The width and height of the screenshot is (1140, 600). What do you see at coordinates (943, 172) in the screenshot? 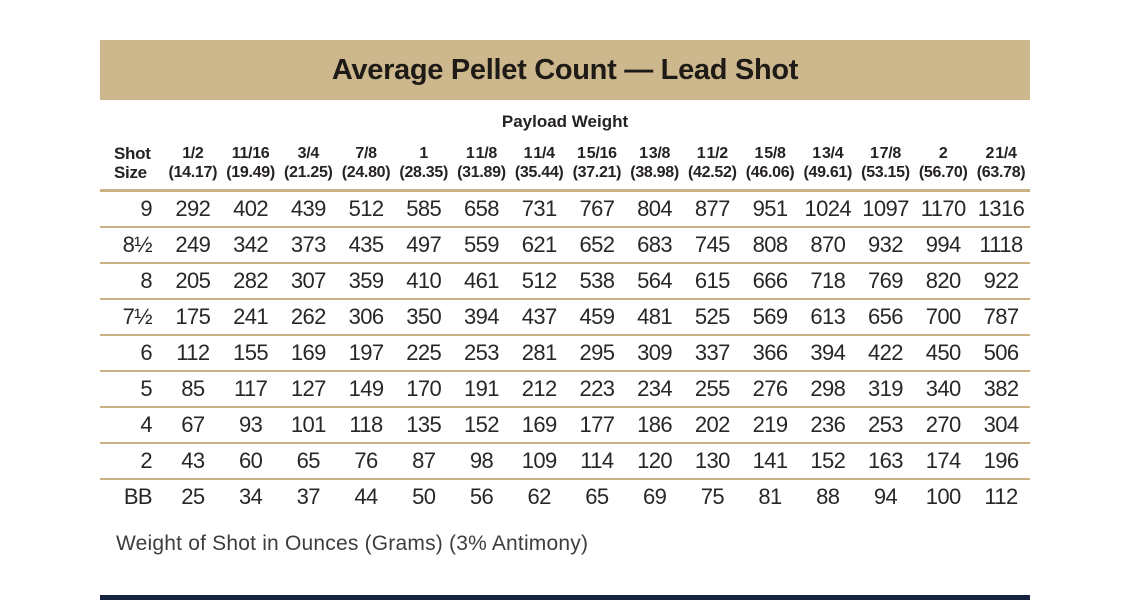
I see `payload-grams-label: (56.70)` at bounding box center [943, 172].